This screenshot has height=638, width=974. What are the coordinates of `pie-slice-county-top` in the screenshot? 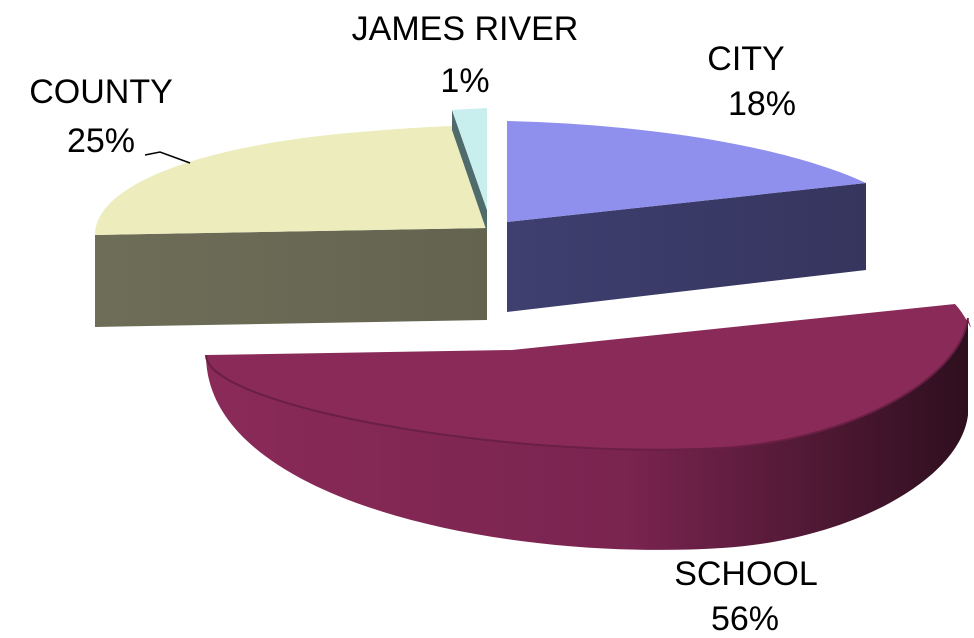 It's located at (291, 180).